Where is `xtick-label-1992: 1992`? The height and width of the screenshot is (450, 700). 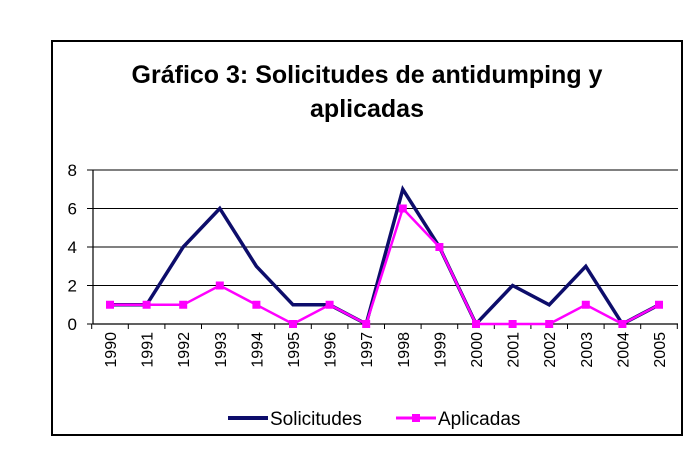
xtick-label-1992: 1992 is located at coordinates (184, 350).